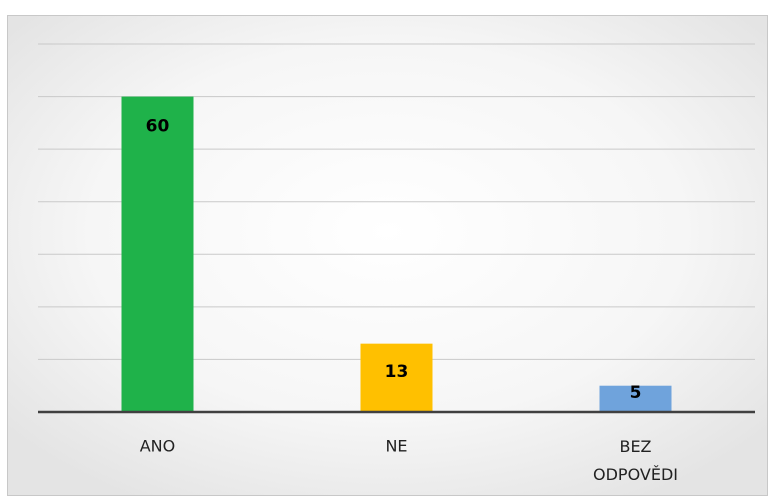 The width and height of the screenshot is (773, 500). What do you see at coordinates (396, 446) in the screenshot?
I see `x-tick-label: NE` at bounding box center [396, 446].